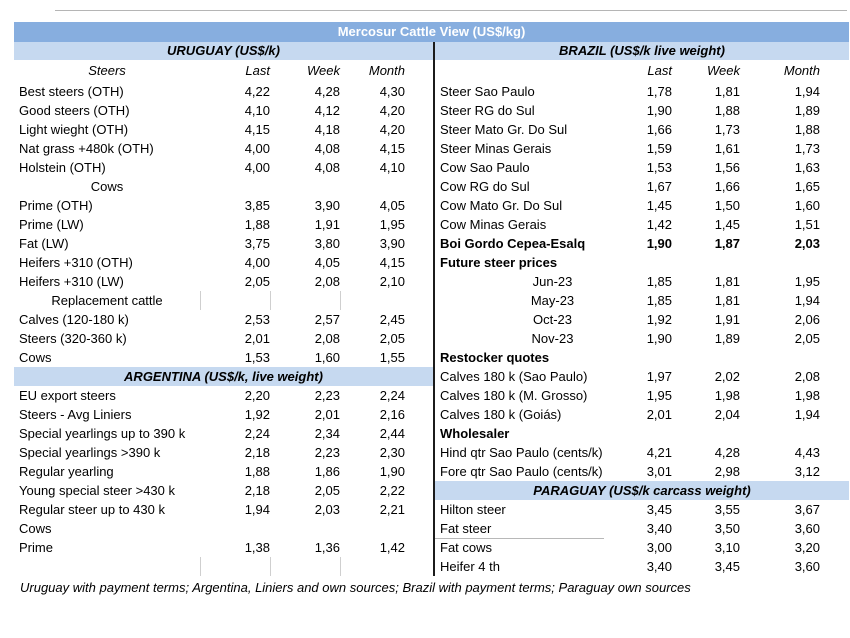  I want to click on value-last: 1,88, so click(257, 224).